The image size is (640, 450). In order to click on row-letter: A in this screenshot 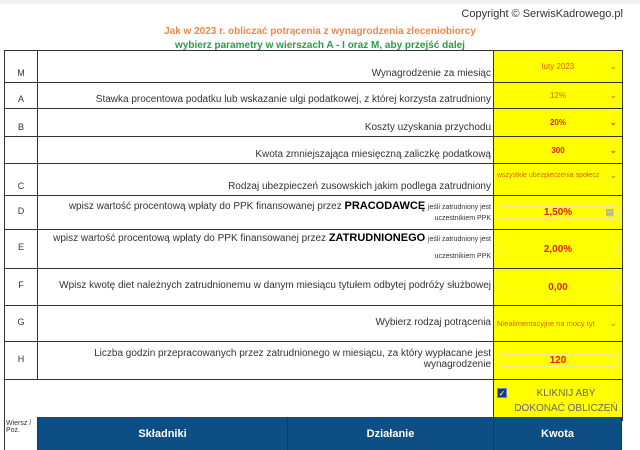, I will do `click(21, 95)`.